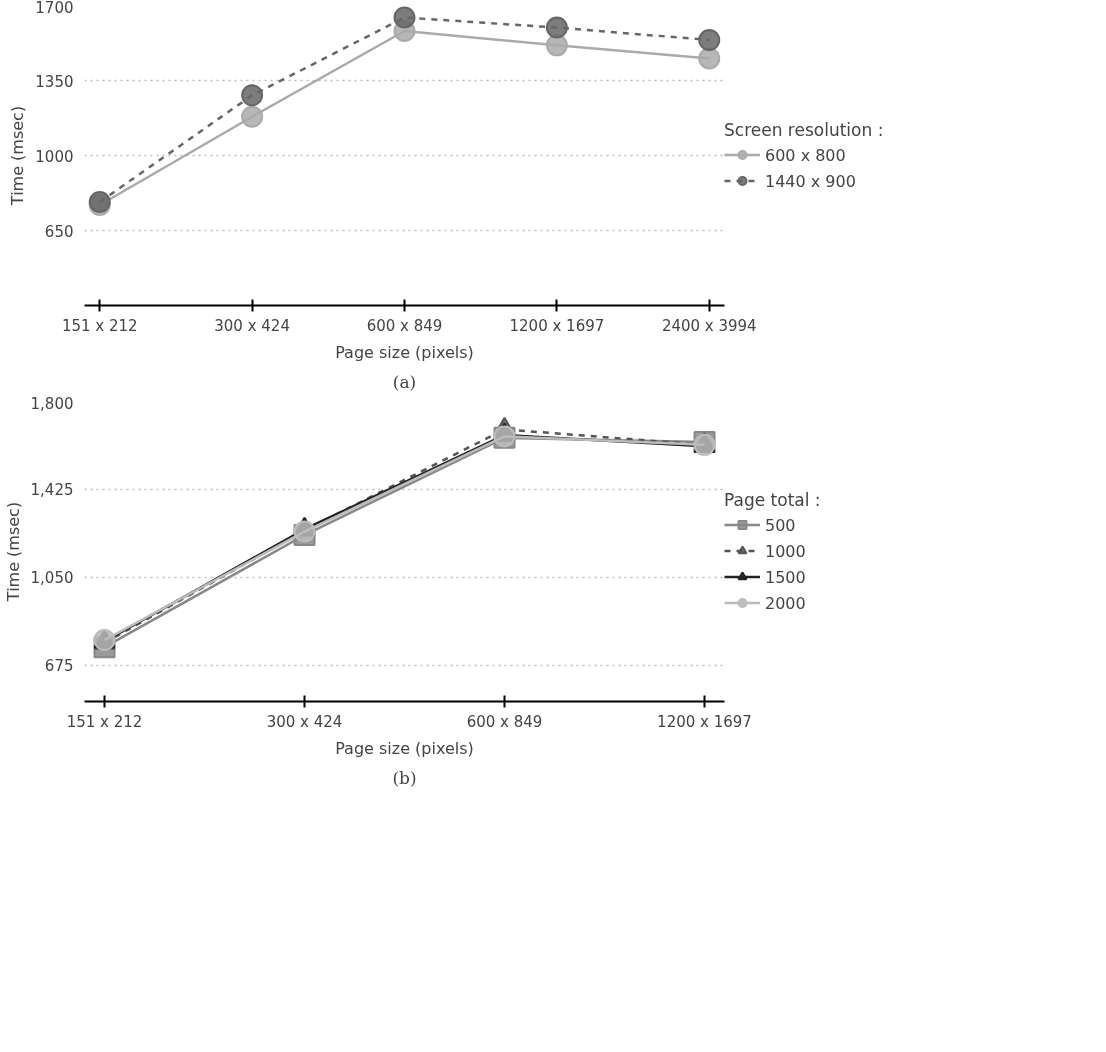 This screenshot has width=1106, height=1052. What do you see at coordinates (52, 578) in the screenshot?
I see `y-tick-label: 1,050` at bounding box center [52, 578].